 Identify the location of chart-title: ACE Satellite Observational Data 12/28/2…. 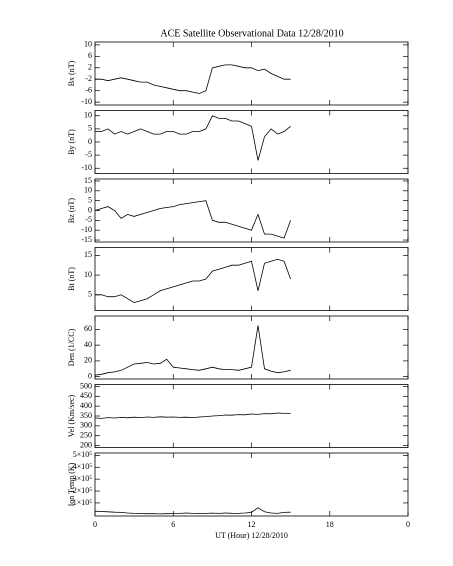
(251, 33).